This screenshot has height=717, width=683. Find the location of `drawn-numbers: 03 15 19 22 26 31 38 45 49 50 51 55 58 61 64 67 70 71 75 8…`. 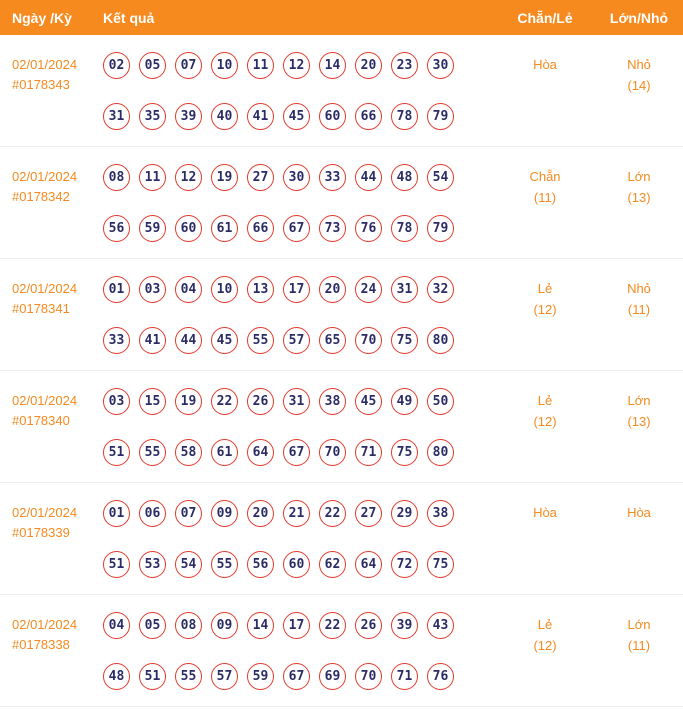

drawn-numbers: 03 15 19 22 26 31 38 45 49 50 51 55 58 61 64 67 70 71 75 8… is located at coordinates (295, 427).